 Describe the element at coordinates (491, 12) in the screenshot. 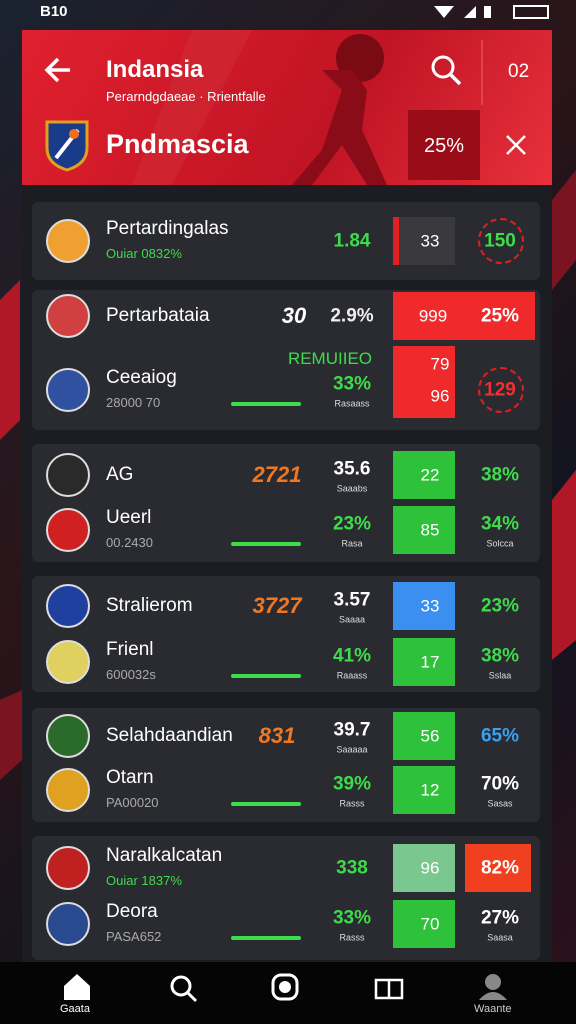

I see `status-icons` at that location.